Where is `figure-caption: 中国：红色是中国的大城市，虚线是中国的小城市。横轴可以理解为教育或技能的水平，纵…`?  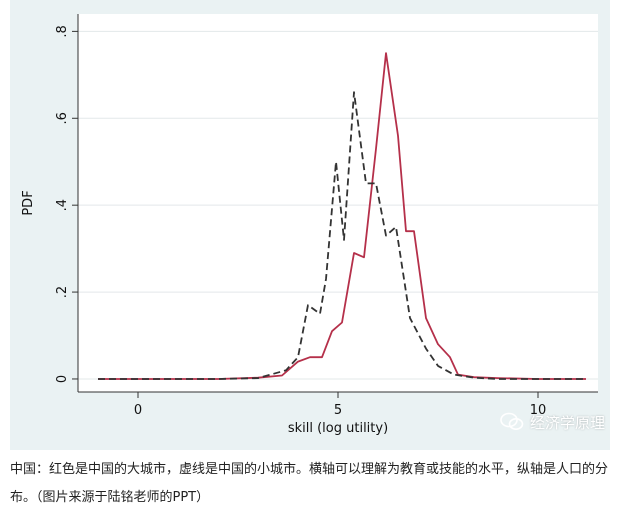 figure-caption: 中国：红色是中国的大城市，虚线是中国的小城市。横轴可以理解为教育或技能的水平，纵… is located at coordinates (309, 483).